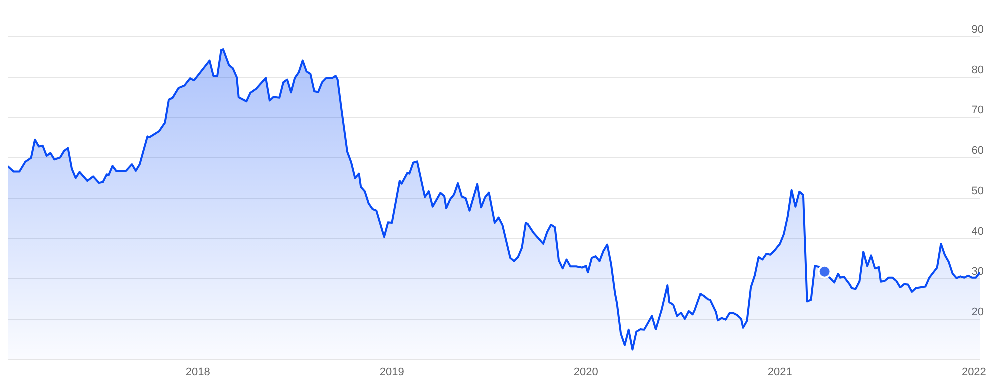  I want to click on y-tick-label: 40, so click(978, 232).